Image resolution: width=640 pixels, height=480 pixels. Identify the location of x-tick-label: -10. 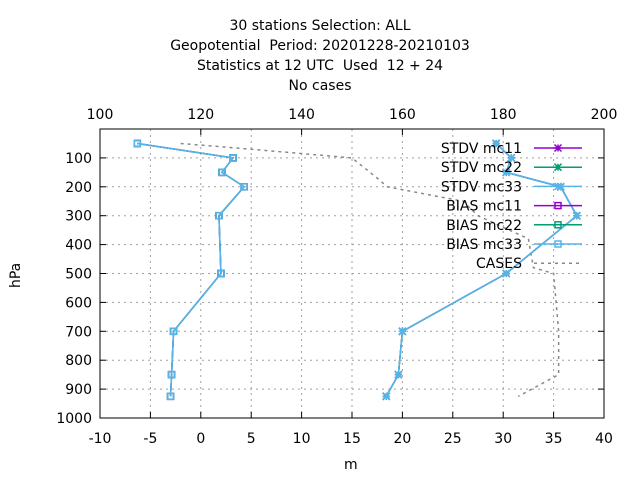
(100, 439).